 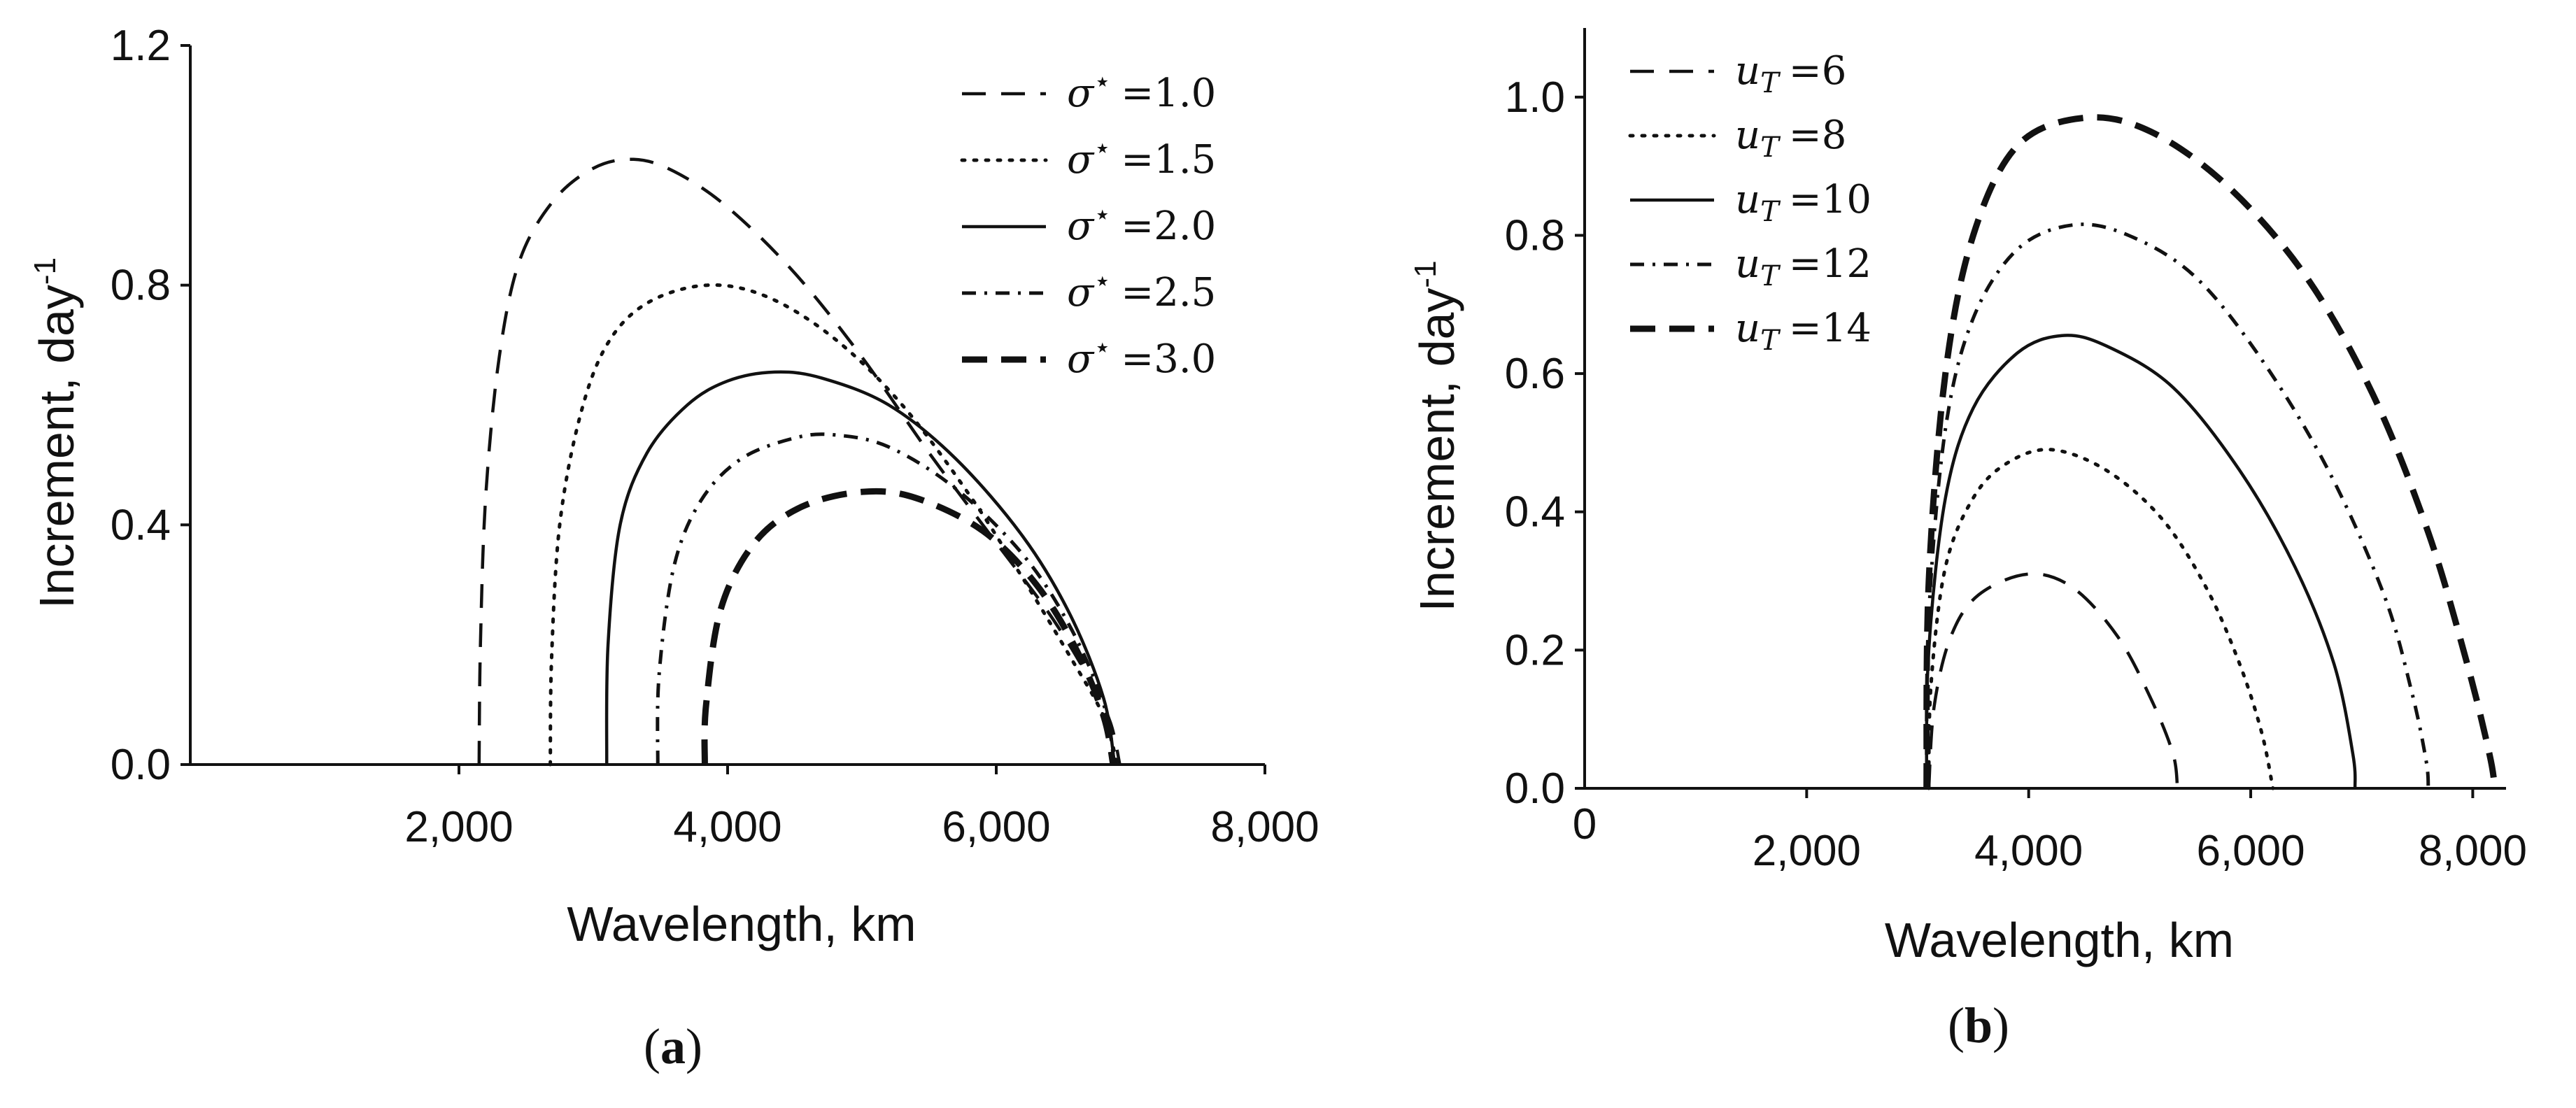 What do you see at coordinates (1168, 160) in the screenshot?
I see `legend-value: =1.5` at bounding box center [1168, 160].